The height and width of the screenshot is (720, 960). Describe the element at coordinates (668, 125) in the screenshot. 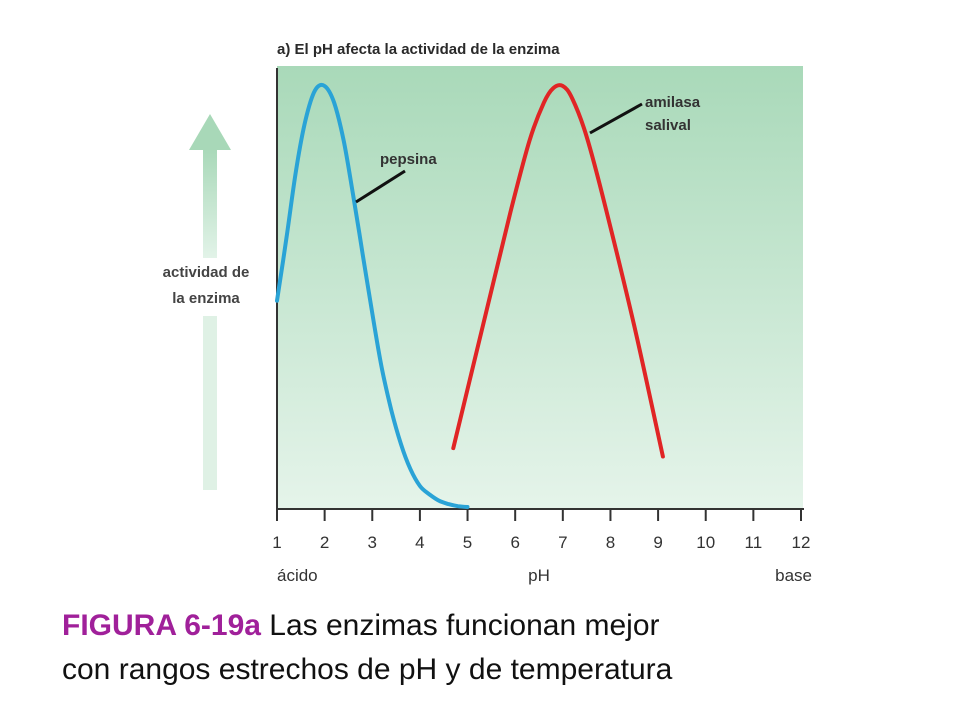

I see `series-label-amilasa-line2: salival` at that location.